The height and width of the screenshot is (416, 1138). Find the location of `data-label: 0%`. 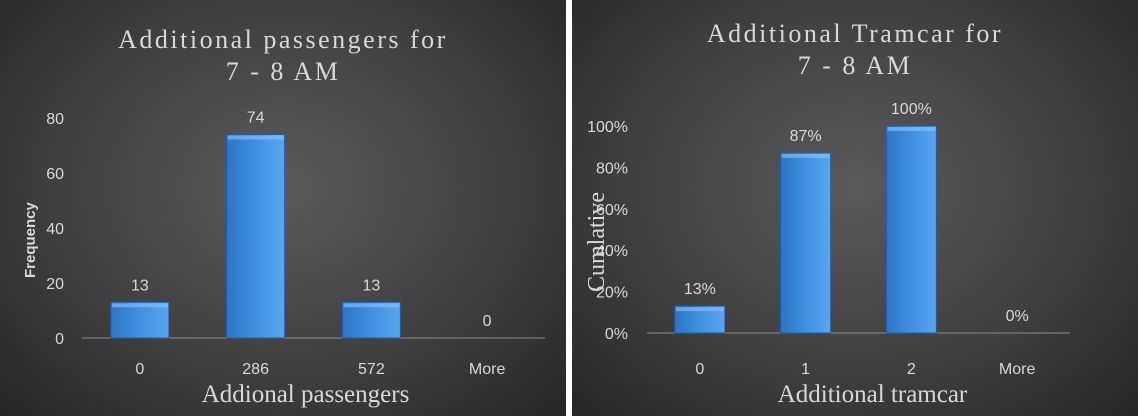

data-label: 0% is located at coordinates (1017, 316).